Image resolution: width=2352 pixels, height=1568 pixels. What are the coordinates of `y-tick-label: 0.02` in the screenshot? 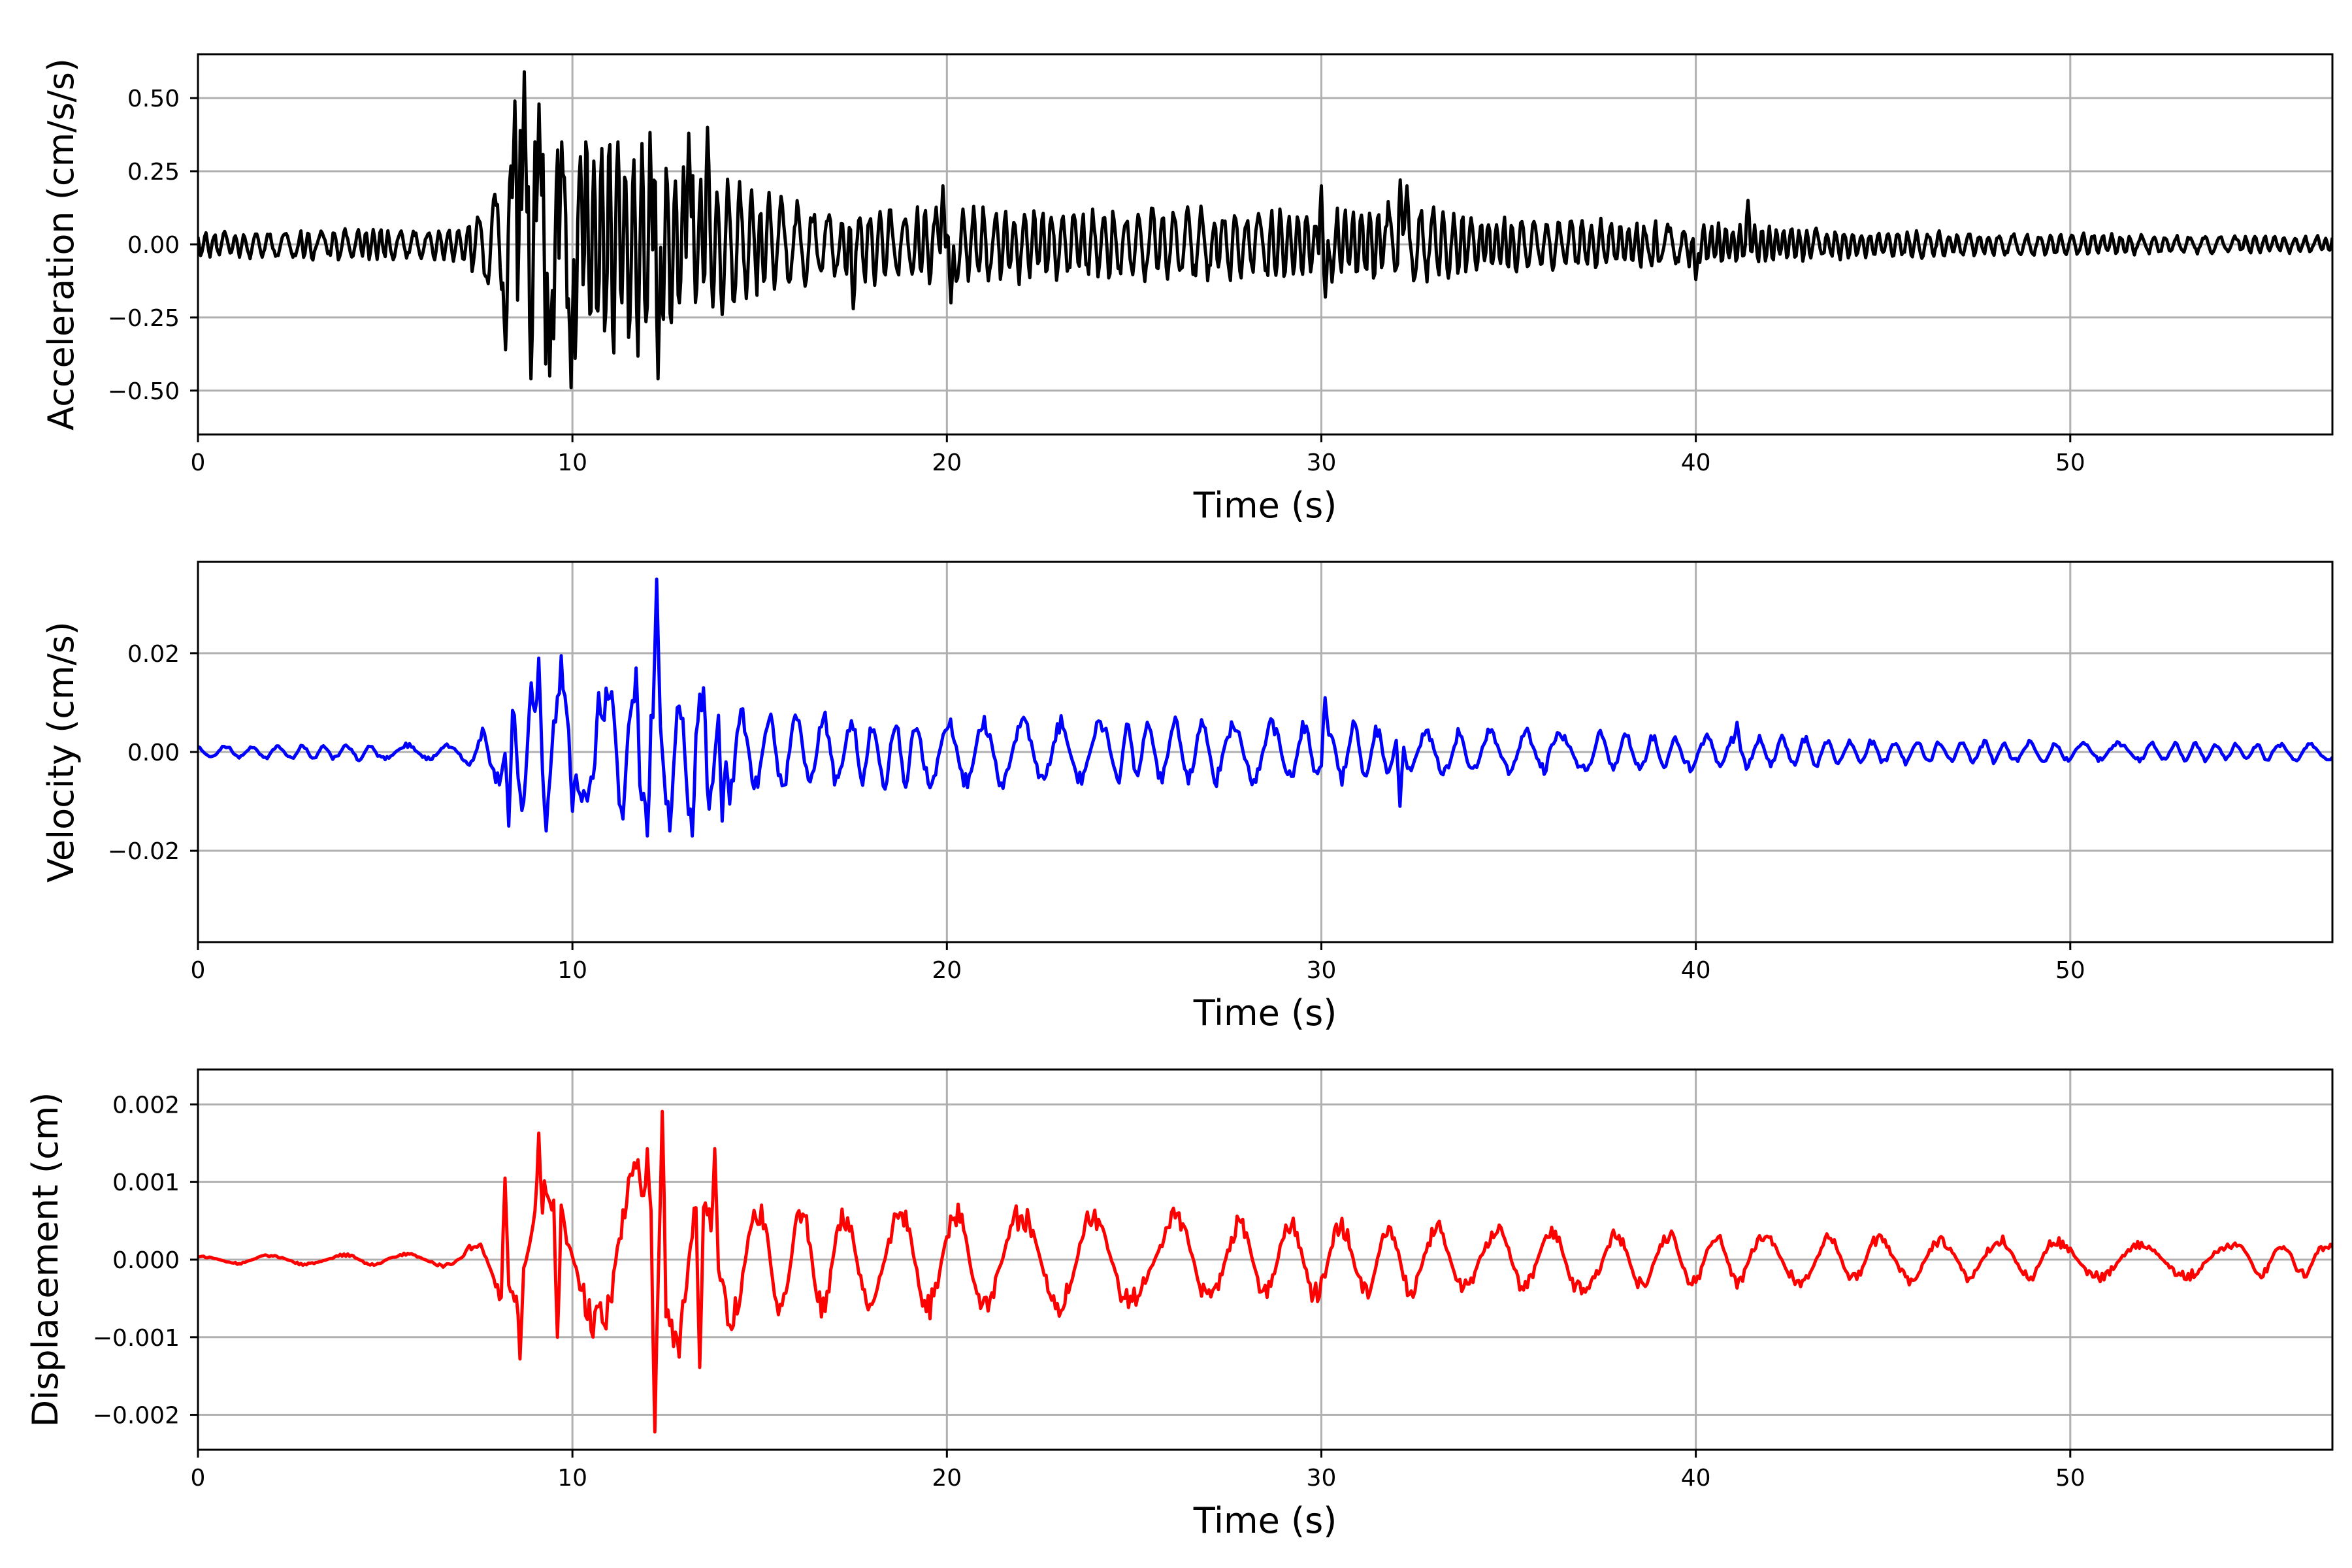 It's located at (153, 654).